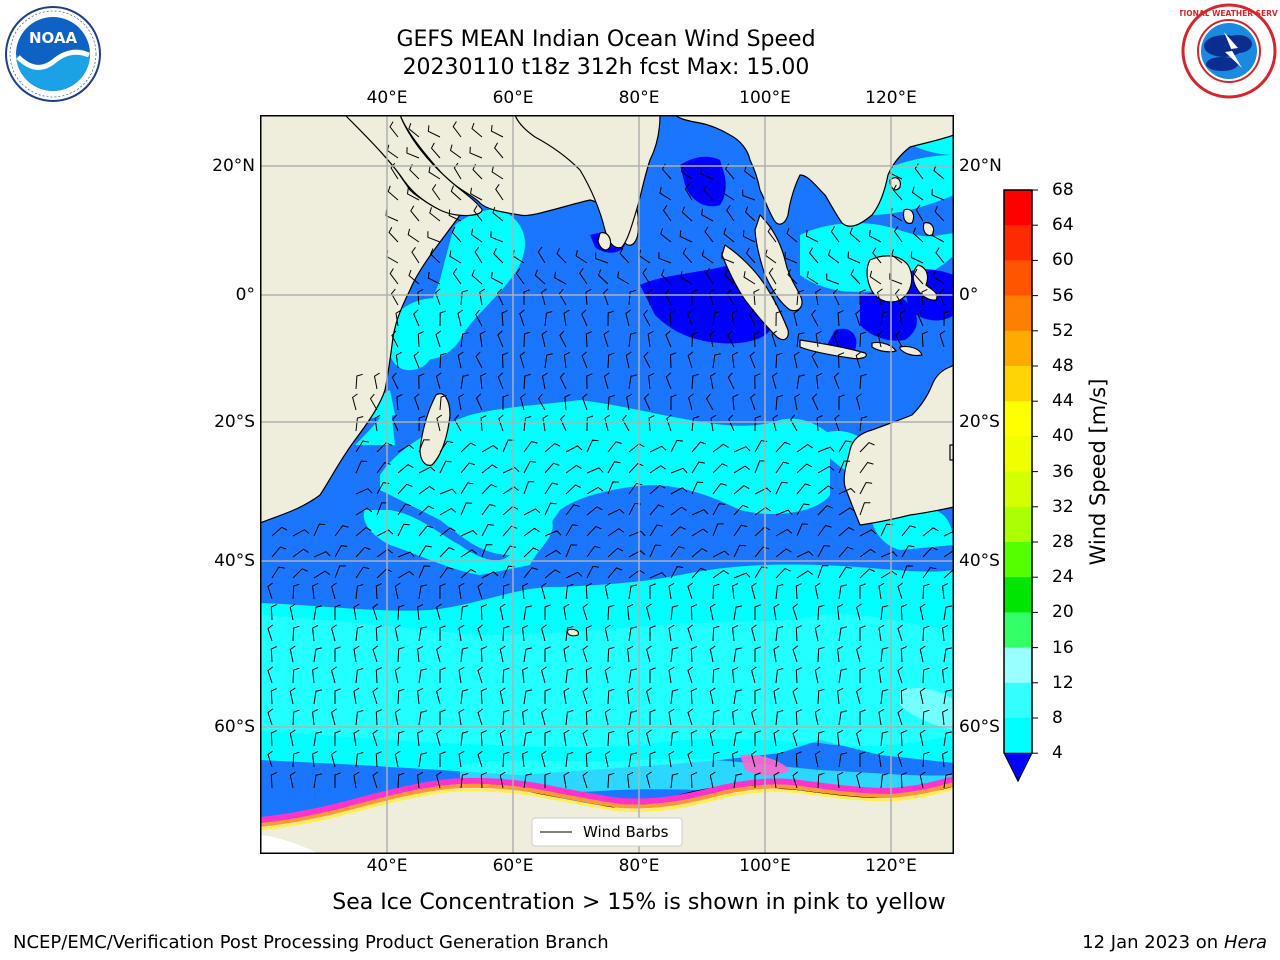 Image resolution: width=1280 pixels, height=960 pixels. Describe the element at coordinates (1174, 942) in the screenshot. I see `footer-right: 12 Jan 2023 on Hera` at that location.